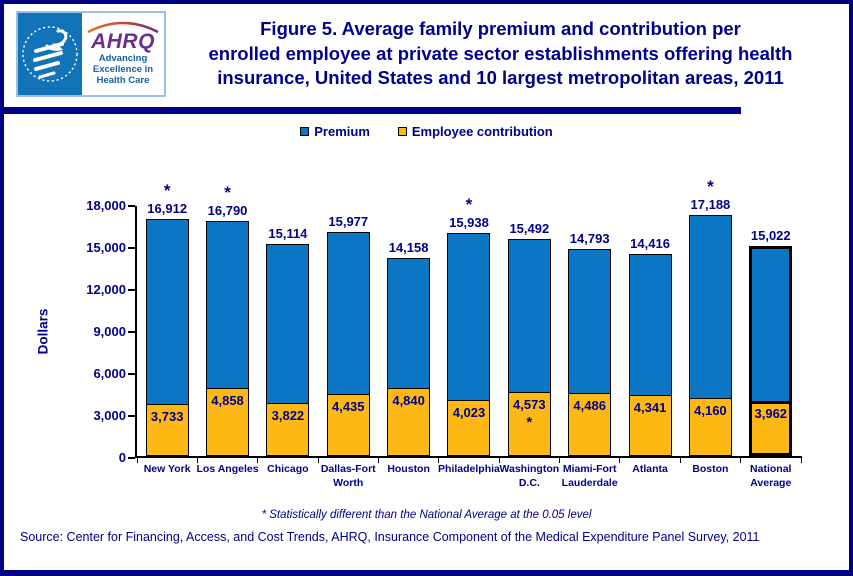 The image size is (853, 576). I want to click on y-axis-tick-label: 3,000, so click(109, 415).